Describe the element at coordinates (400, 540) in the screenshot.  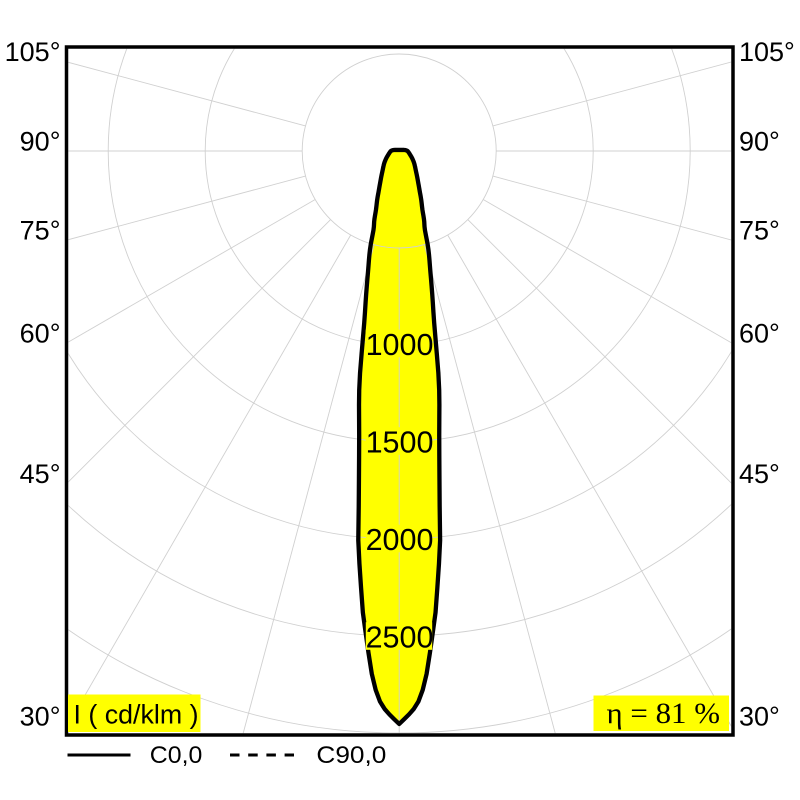
I see `svg-text: 2000` at that location.